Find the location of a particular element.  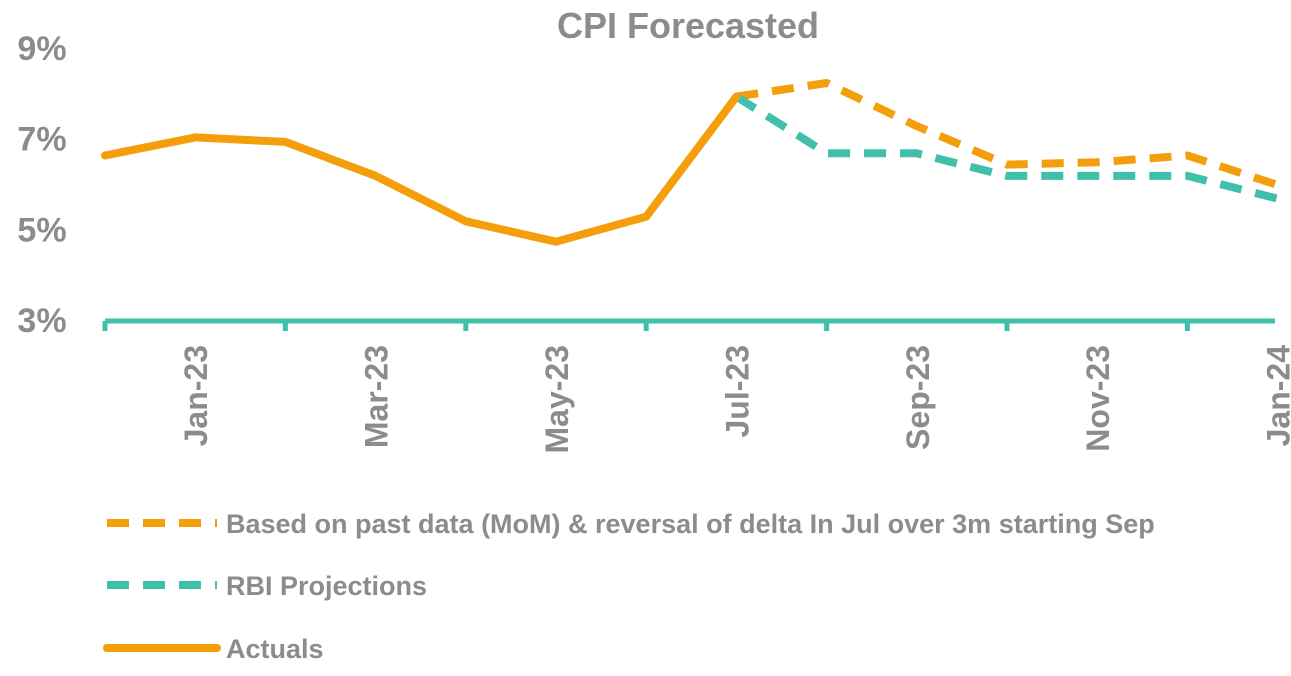

x-tick-label: May-23 is located at coordinates (557, 399).